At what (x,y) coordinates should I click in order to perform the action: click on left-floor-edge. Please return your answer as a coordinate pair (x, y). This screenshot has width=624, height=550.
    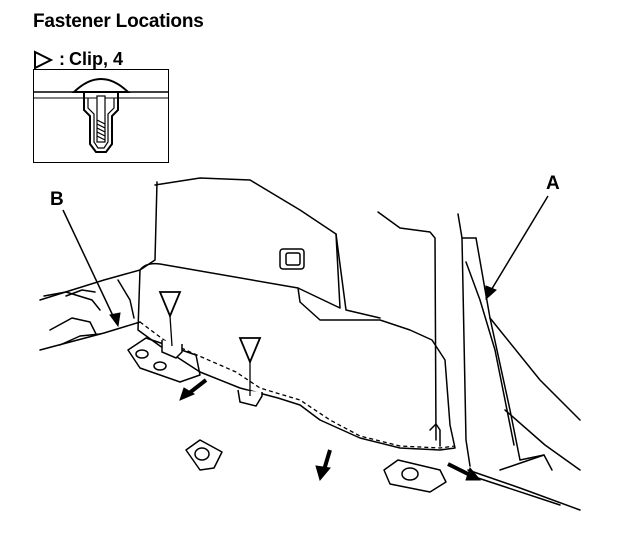
    Looking at the image, I should click on (90, 336).